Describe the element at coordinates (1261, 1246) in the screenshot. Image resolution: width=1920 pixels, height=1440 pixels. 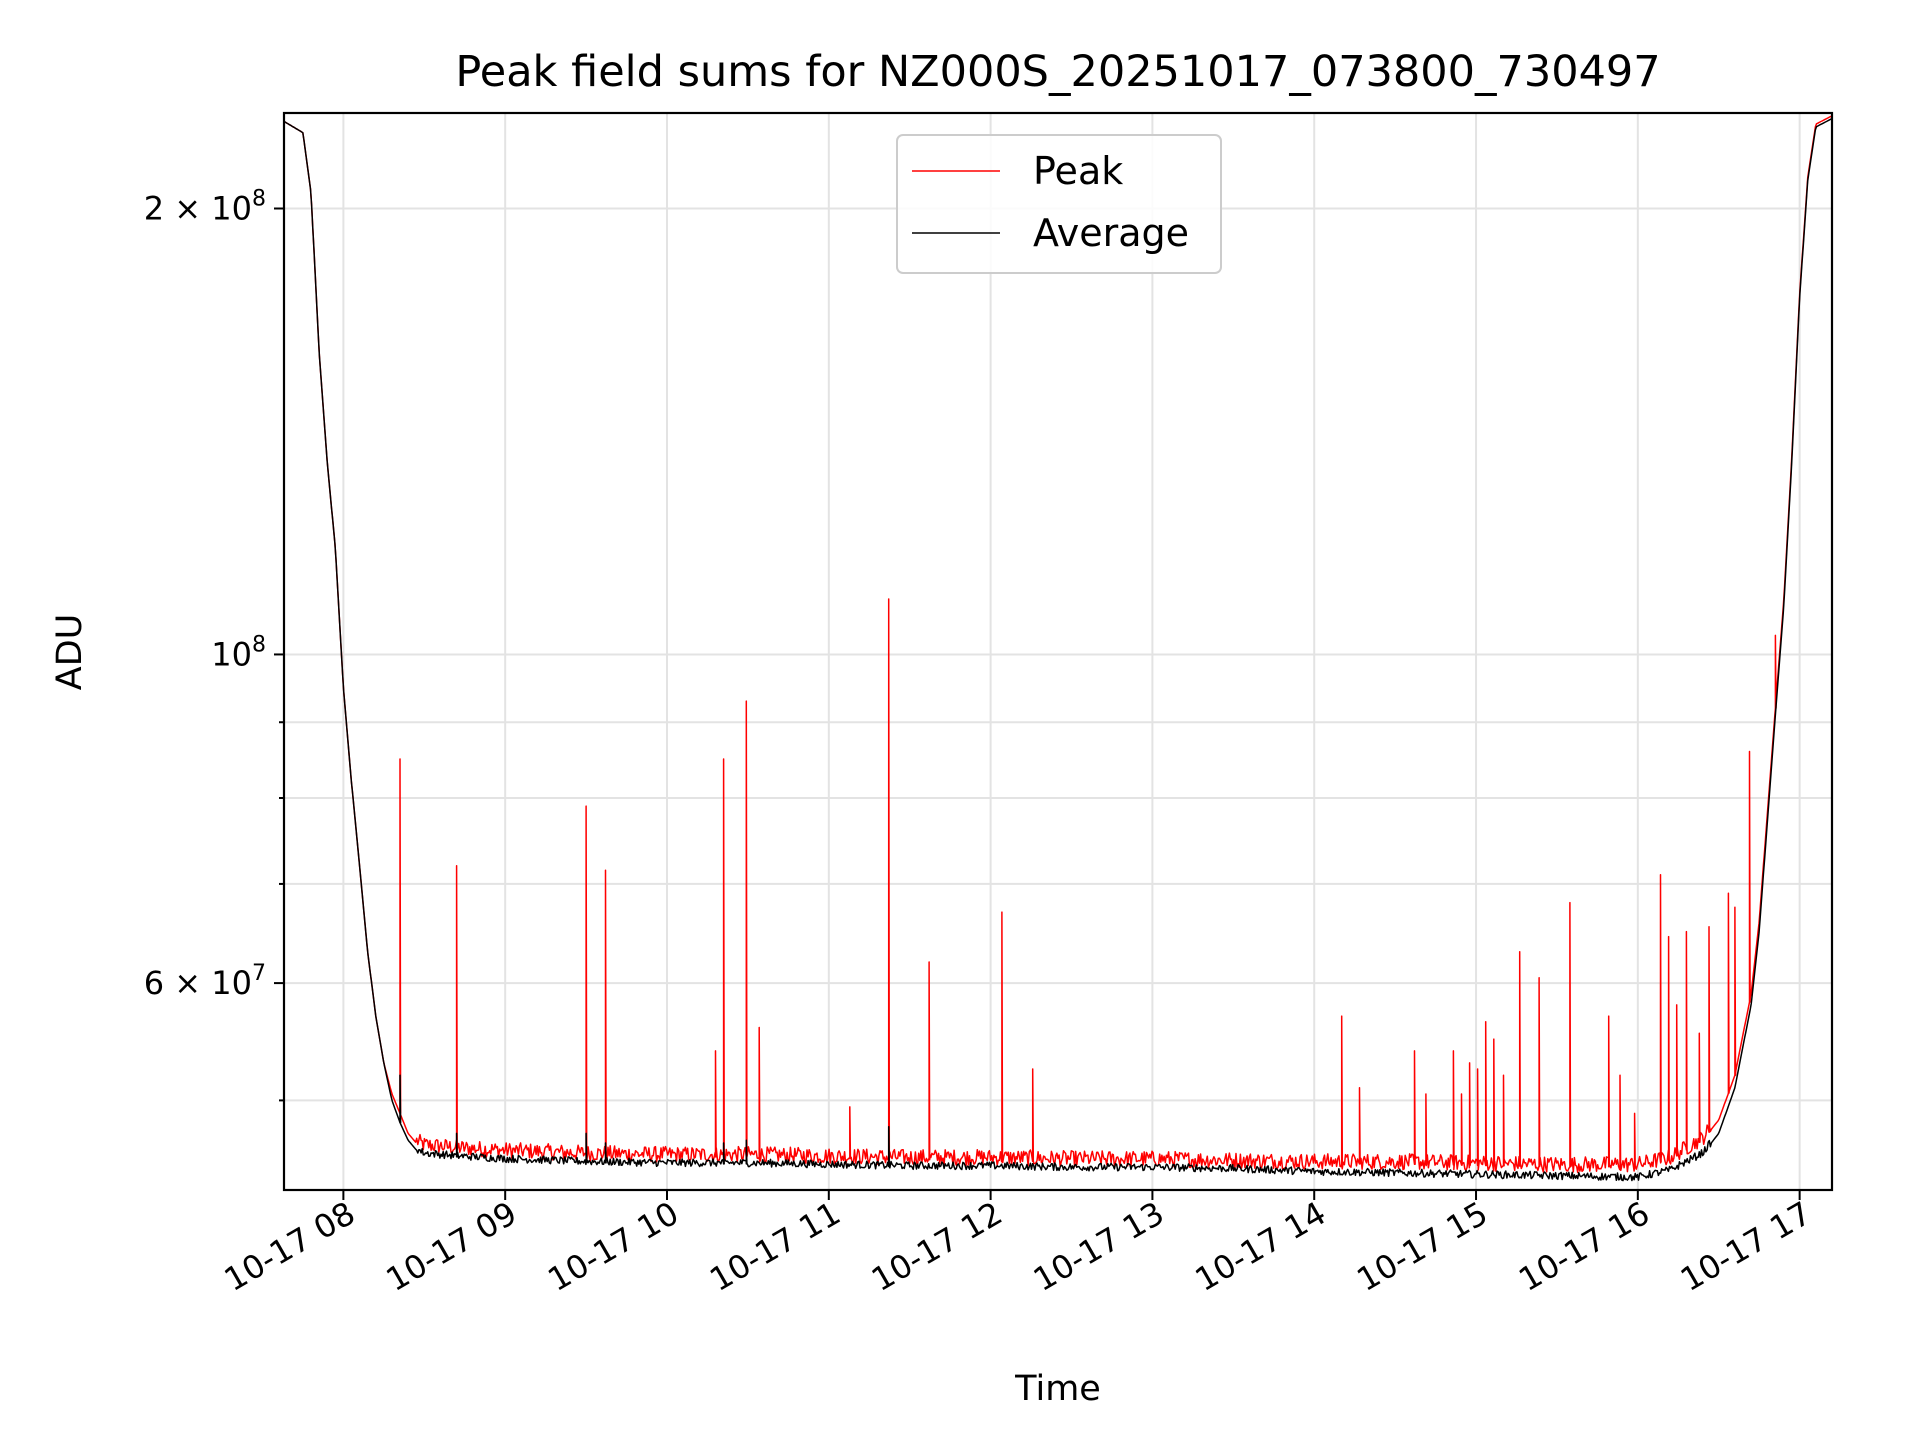
I see `x-tick-label: 10-17 14` at that location.